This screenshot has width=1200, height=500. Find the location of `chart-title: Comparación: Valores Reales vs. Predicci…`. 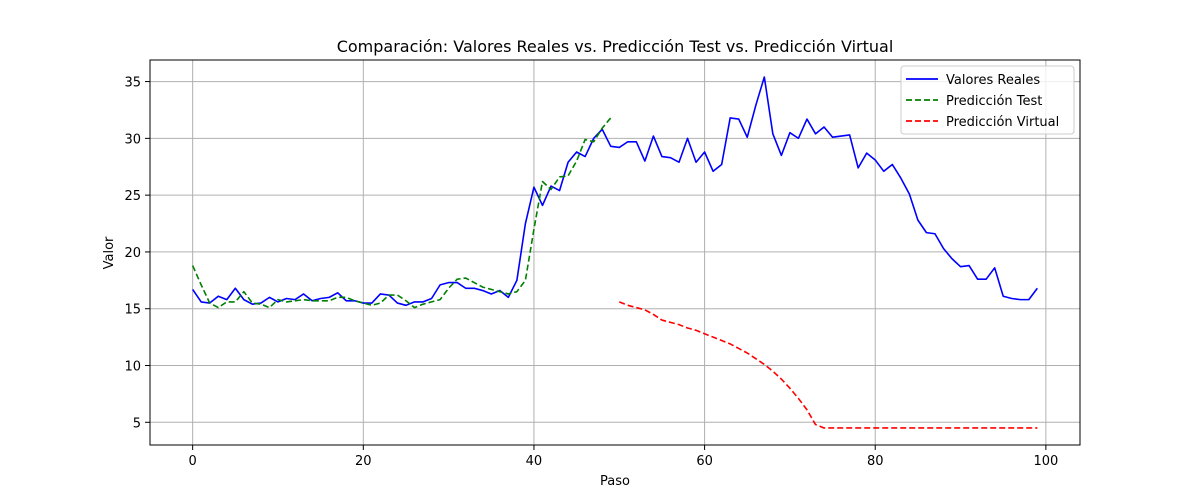

chart-title: Comparación: Valores Reales vs. Predicci… is located at coordinates (615, 46).